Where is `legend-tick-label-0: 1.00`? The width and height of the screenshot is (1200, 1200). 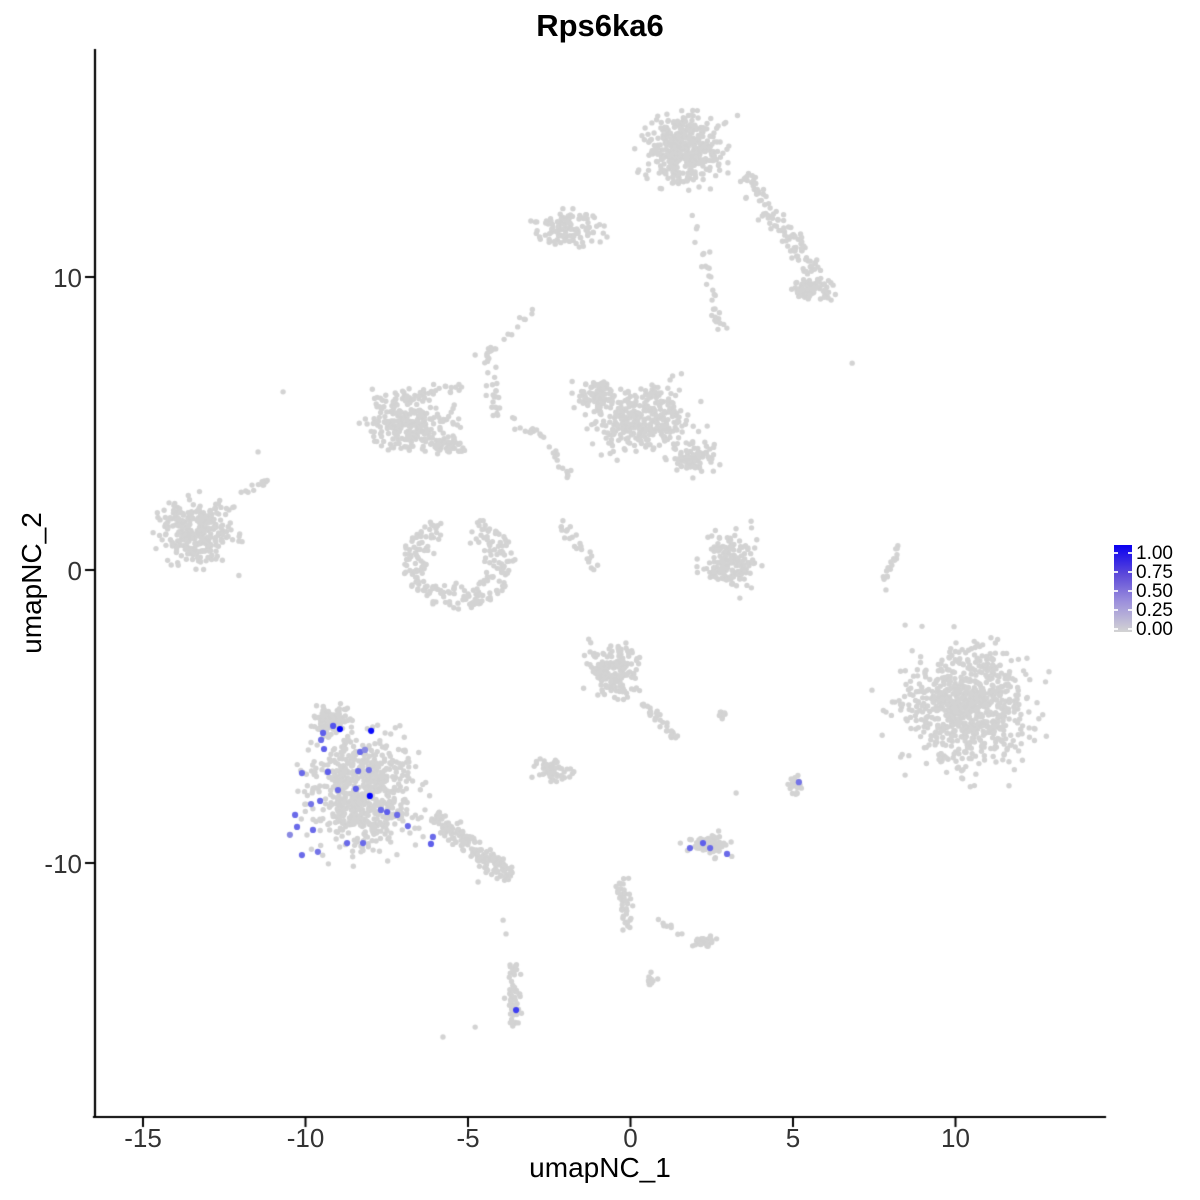 legend-tick-label-0: 1.00 is located at coordinates (1154, 553).